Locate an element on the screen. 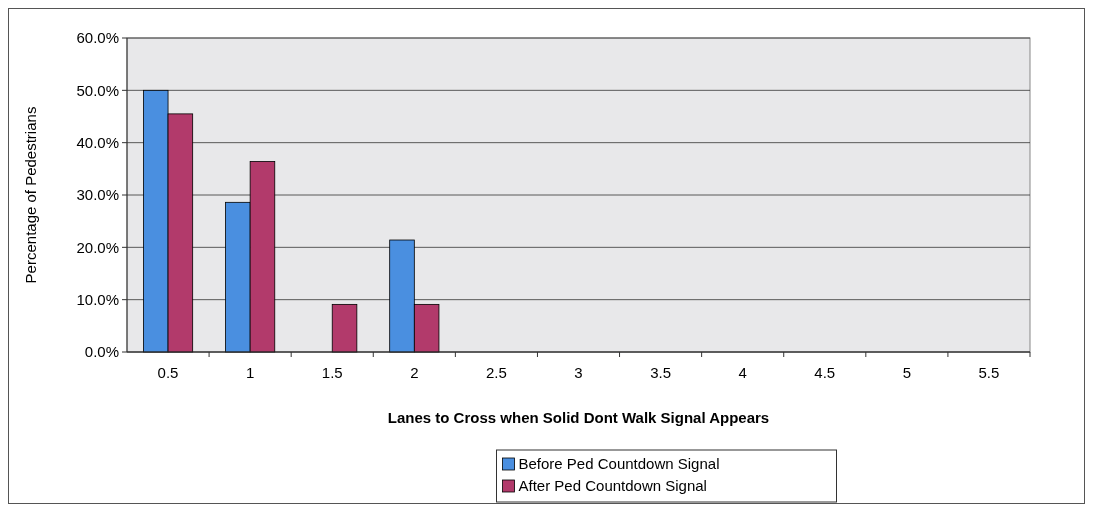 Image resolution: width=1093 pixels, height=512 pixels. x-tick-label: 5.5 is located at coordinates (989, 372).